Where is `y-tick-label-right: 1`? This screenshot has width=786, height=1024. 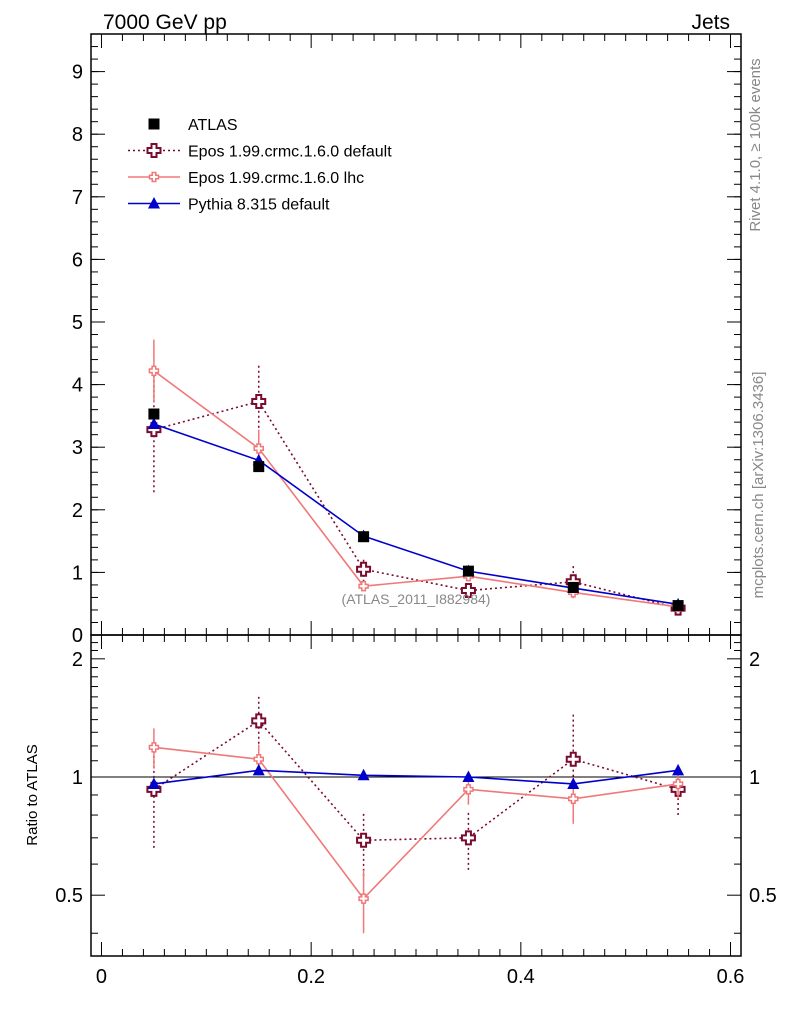 y-tick-label-right: 1 is located at coordinates (754, 778).